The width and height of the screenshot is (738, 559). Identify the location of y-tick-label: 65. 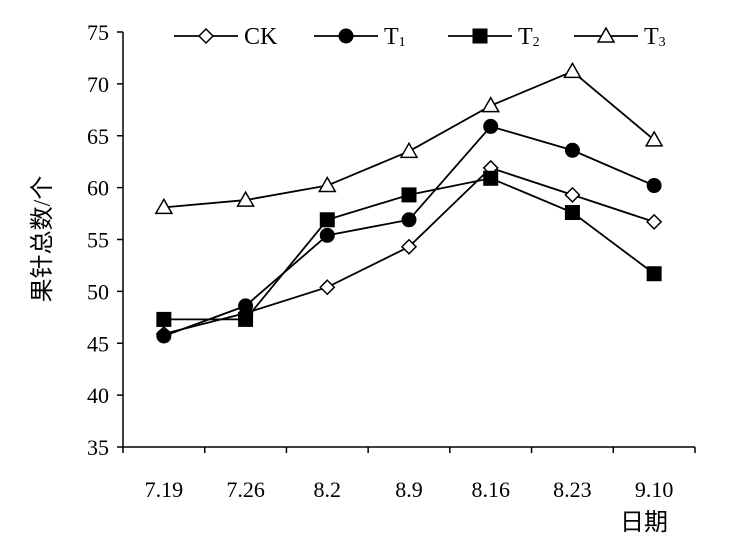
(98, 136).